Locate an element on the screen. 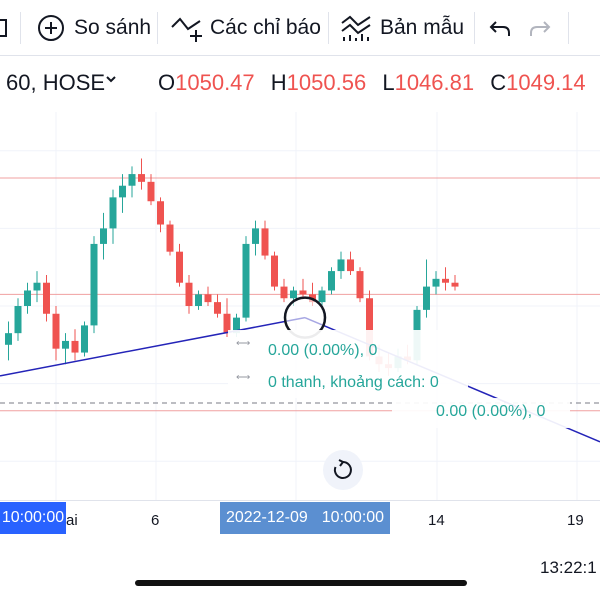 The height and width of the screenshot is (600, 600). reset-chart-button is located at coordinates (343, 470).